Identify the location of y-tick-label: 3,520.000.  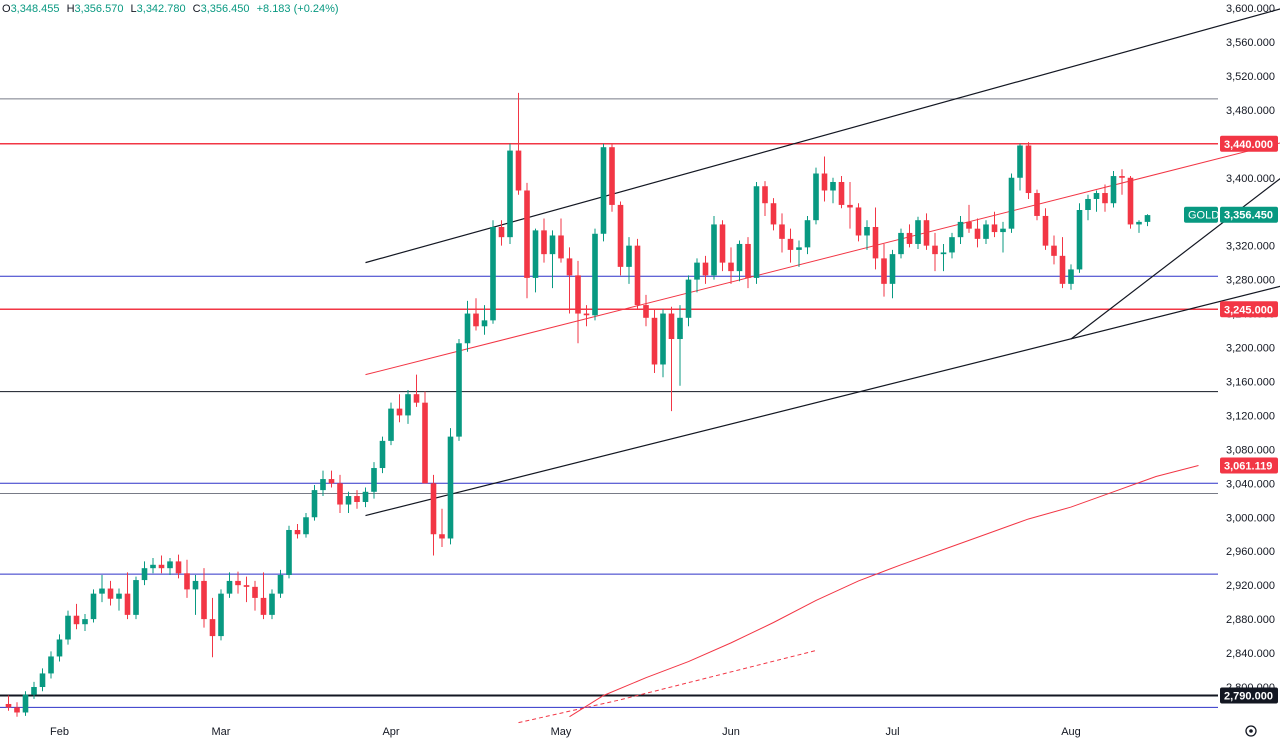
(1250, 77).